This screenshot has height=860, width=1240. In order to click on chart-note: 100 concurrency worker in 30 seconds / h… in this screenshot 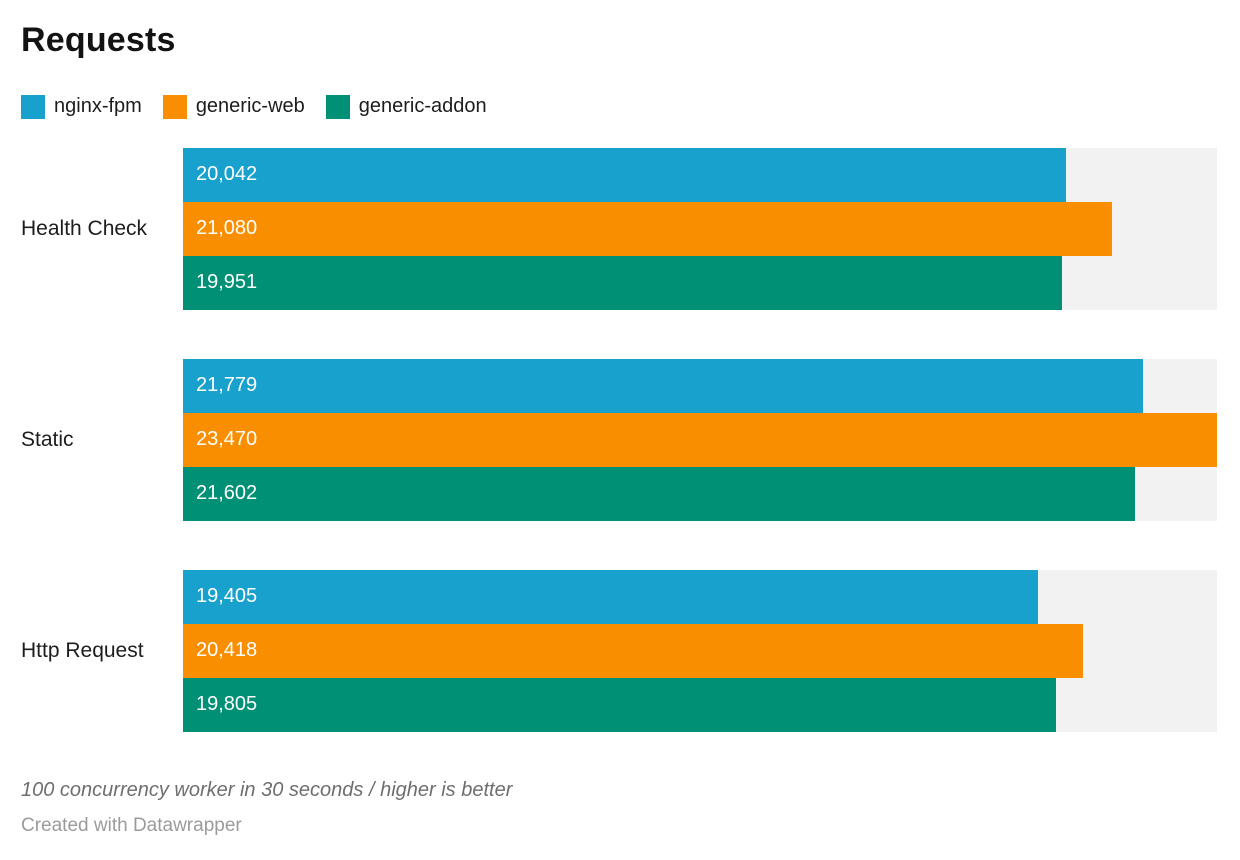, I will do `click(267, 789)`.